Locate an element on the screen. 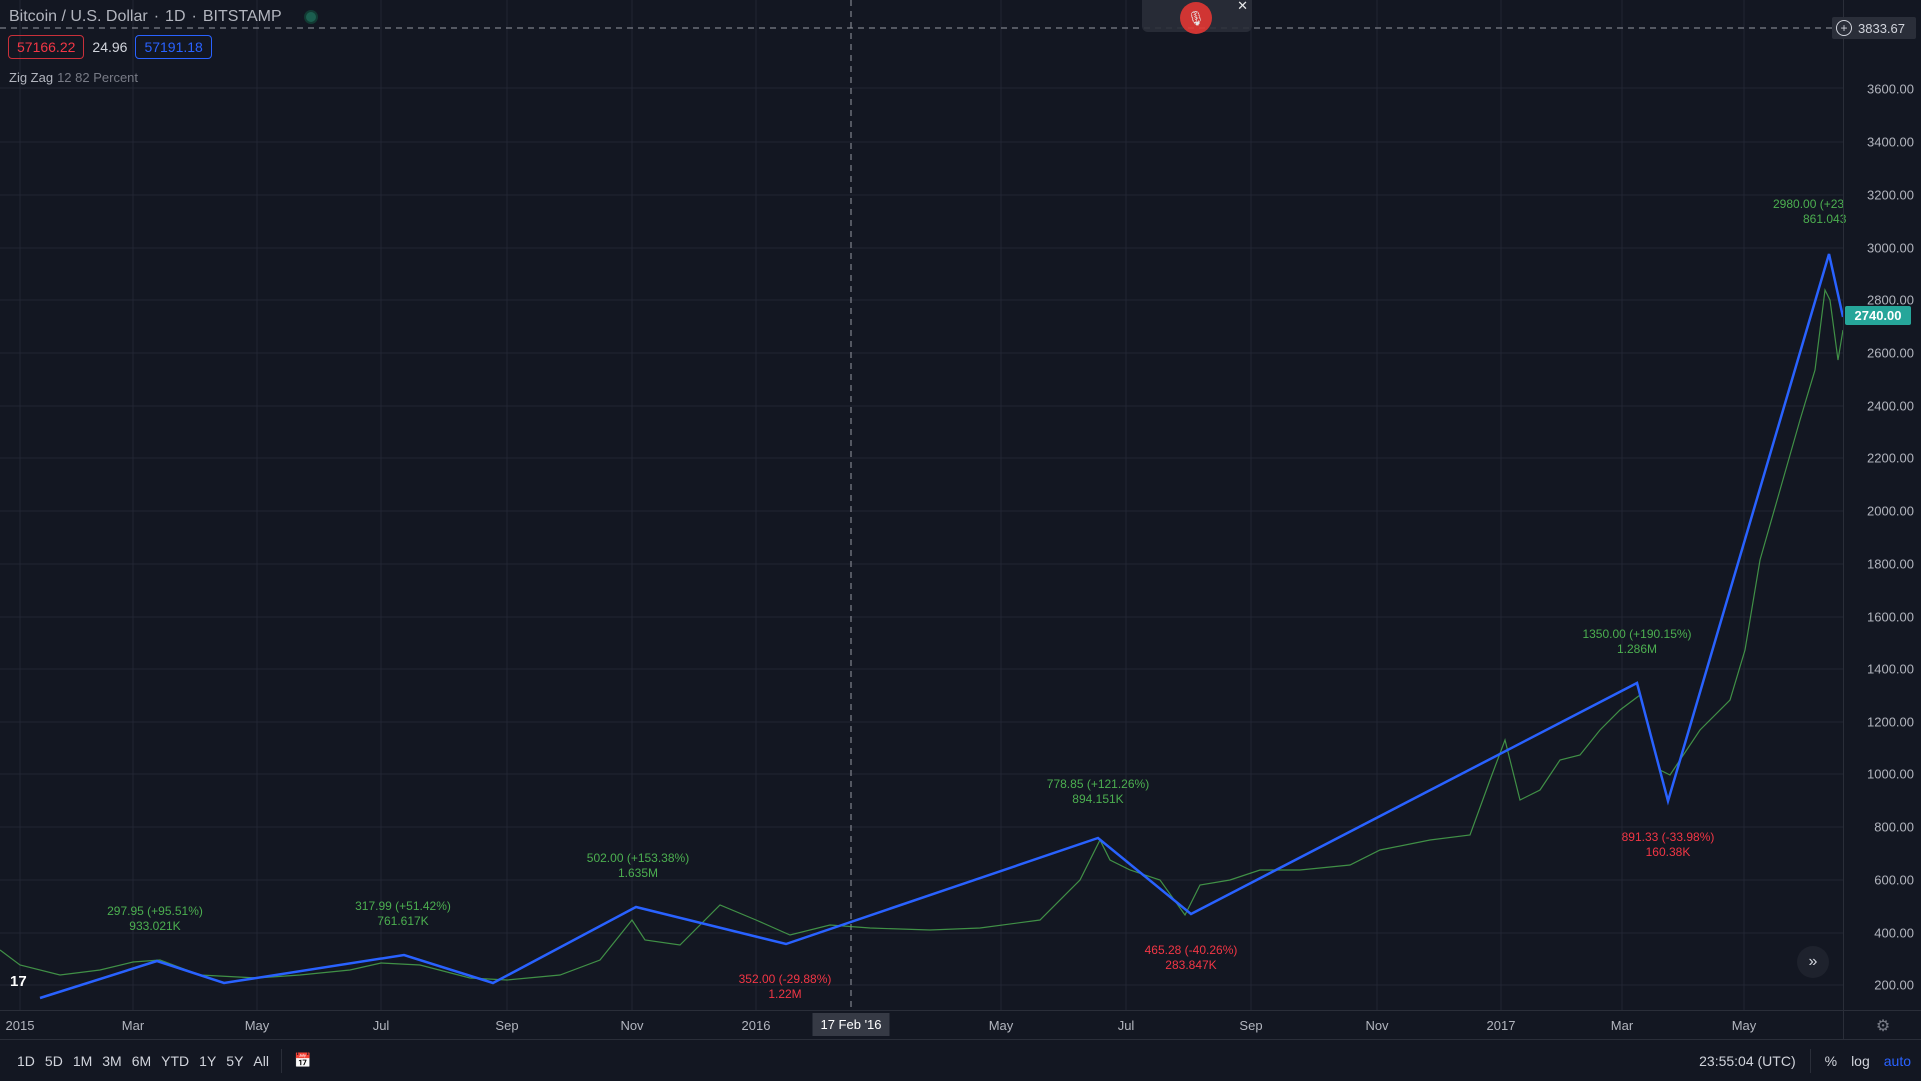 The height and width of the screenshot is (1081, 1921). time-tick: 2017 is located at coordinates (1501, 1025).